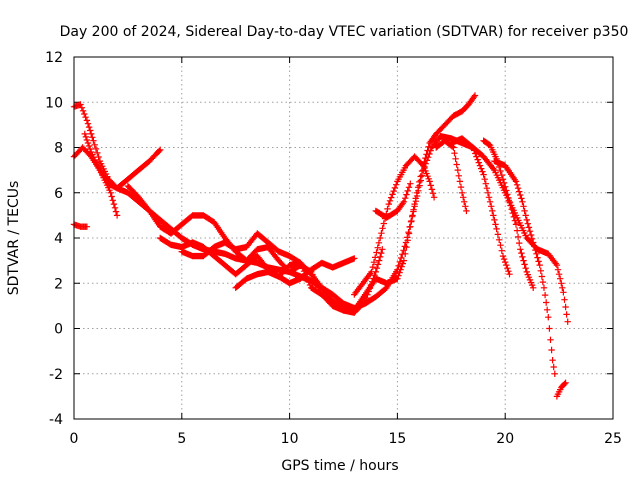 The height and width of the screenshot is (480, 640). I want to click on x-tick-label: 20, so click(505, 439).